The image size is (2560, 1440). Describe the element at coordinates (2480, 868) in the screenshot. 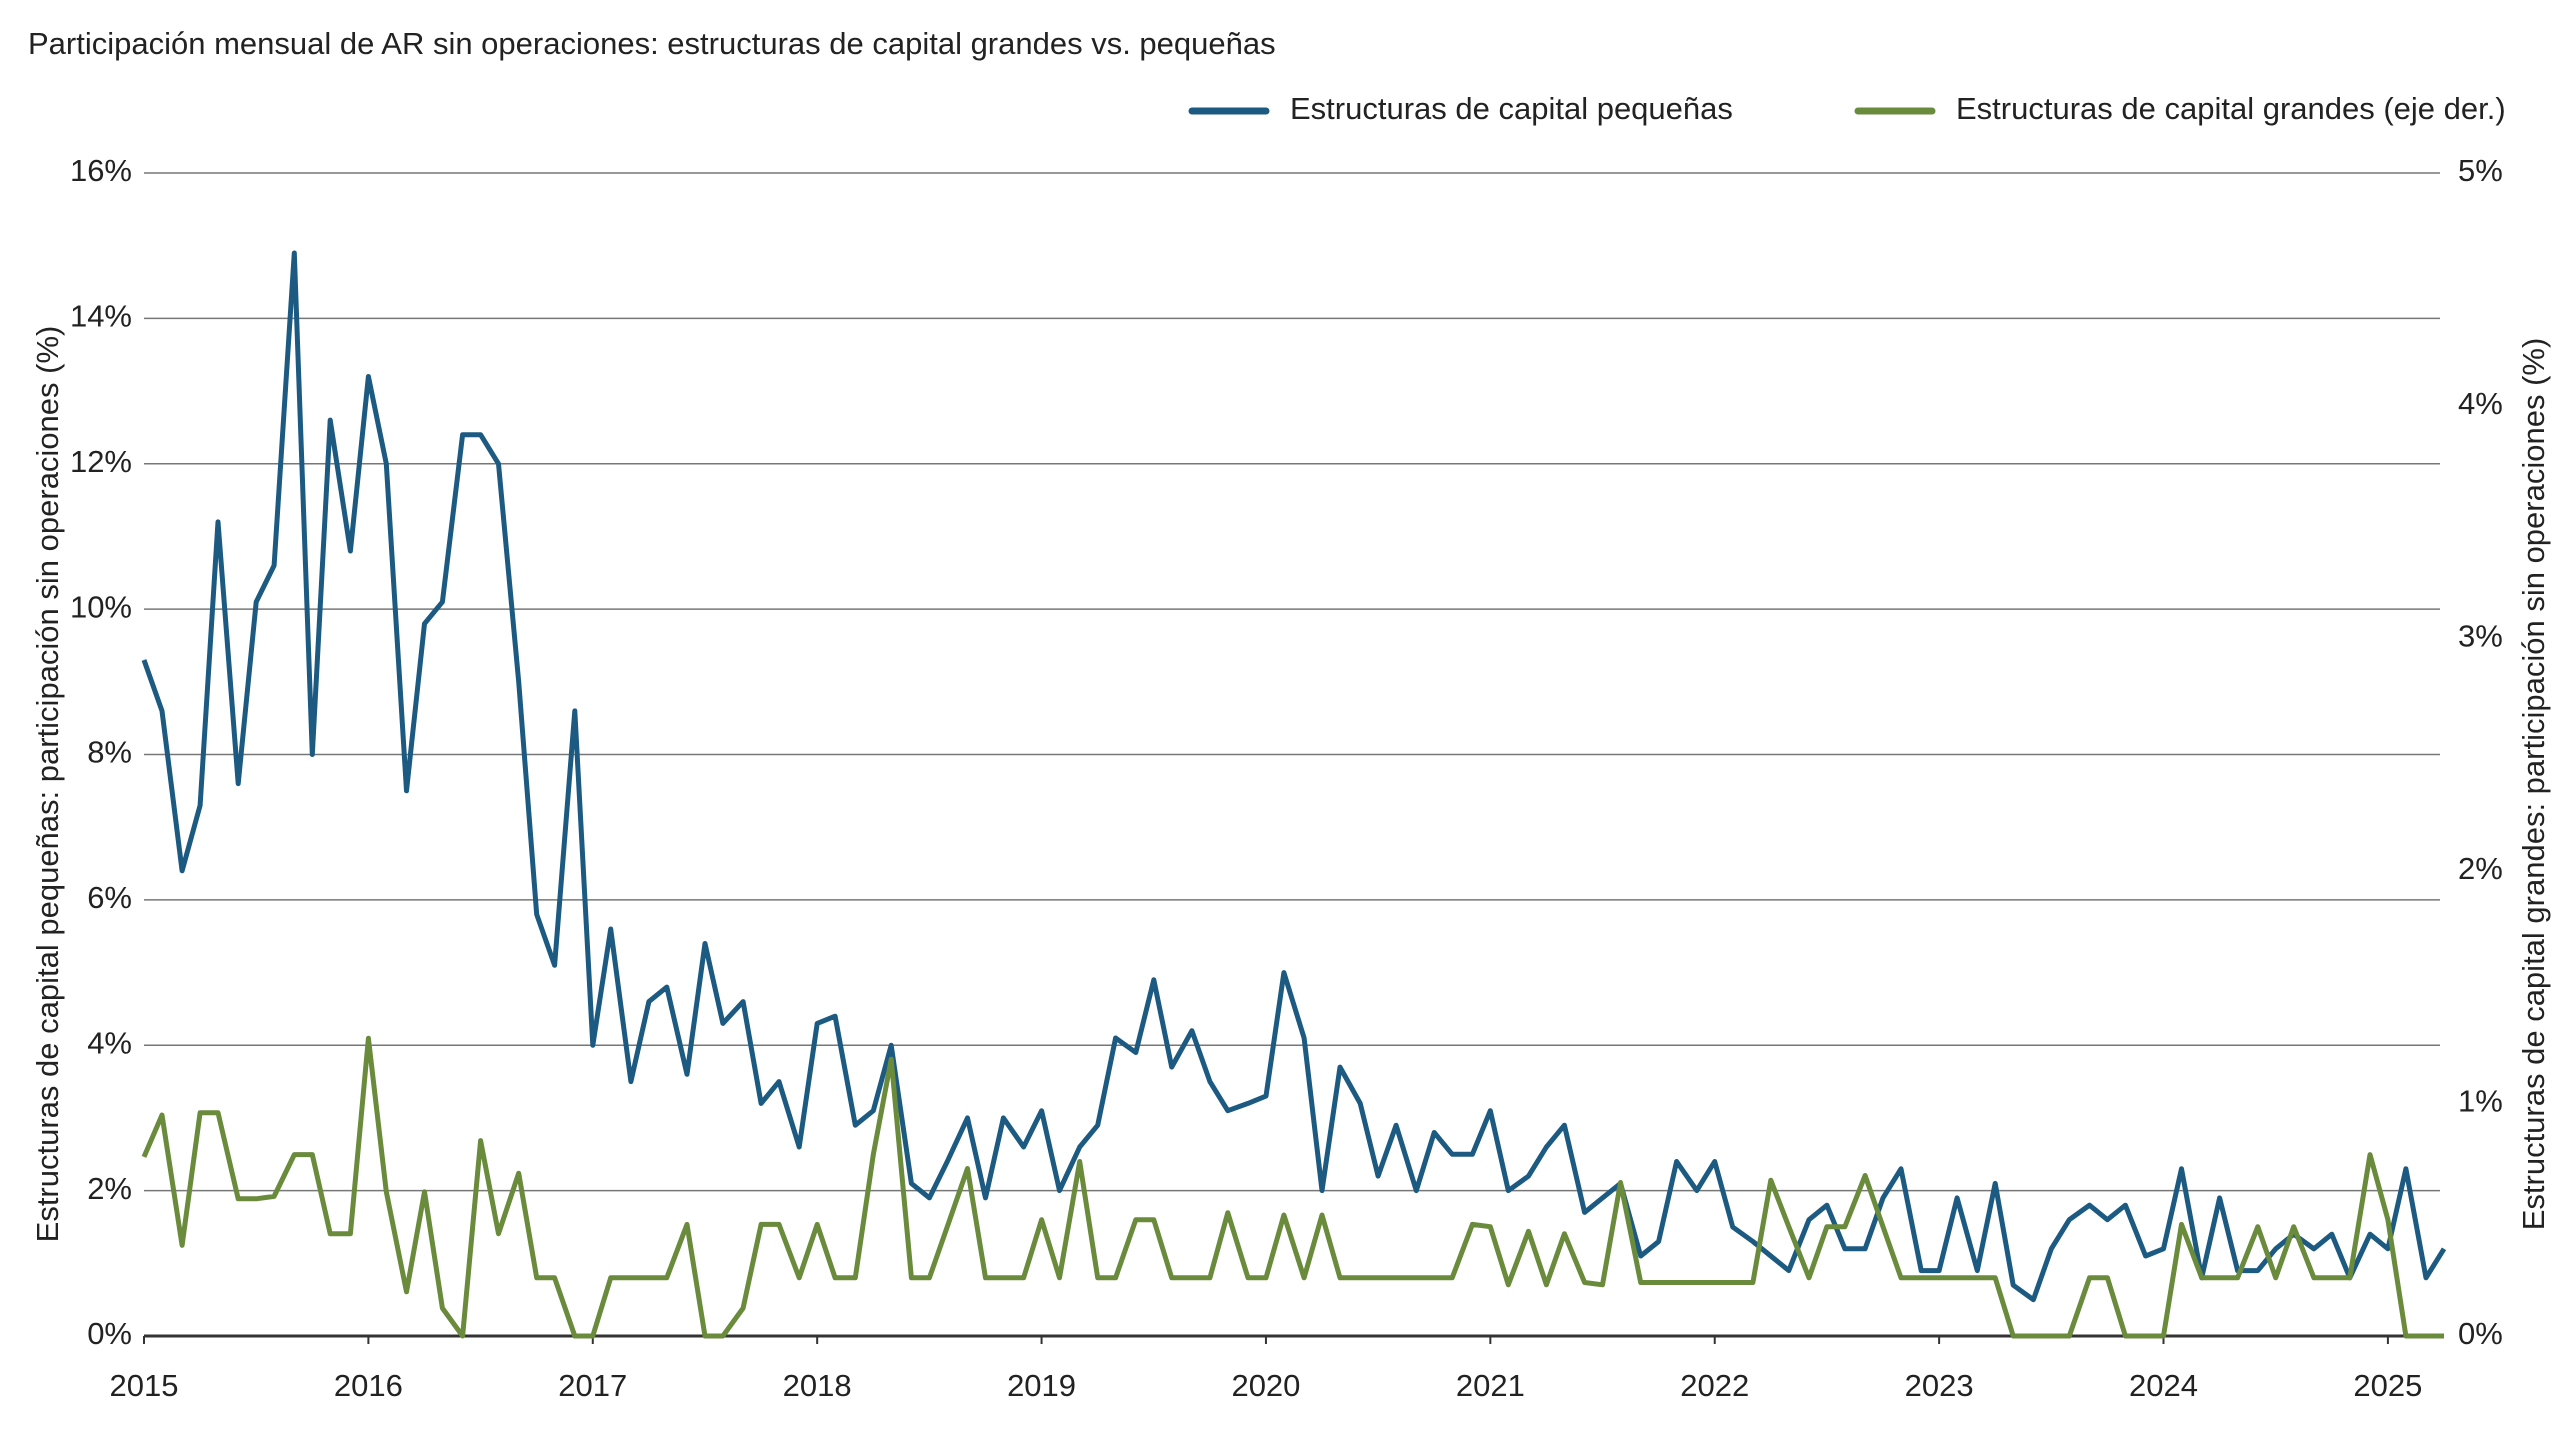

I see `y2-tick-label: 2%` at that location.